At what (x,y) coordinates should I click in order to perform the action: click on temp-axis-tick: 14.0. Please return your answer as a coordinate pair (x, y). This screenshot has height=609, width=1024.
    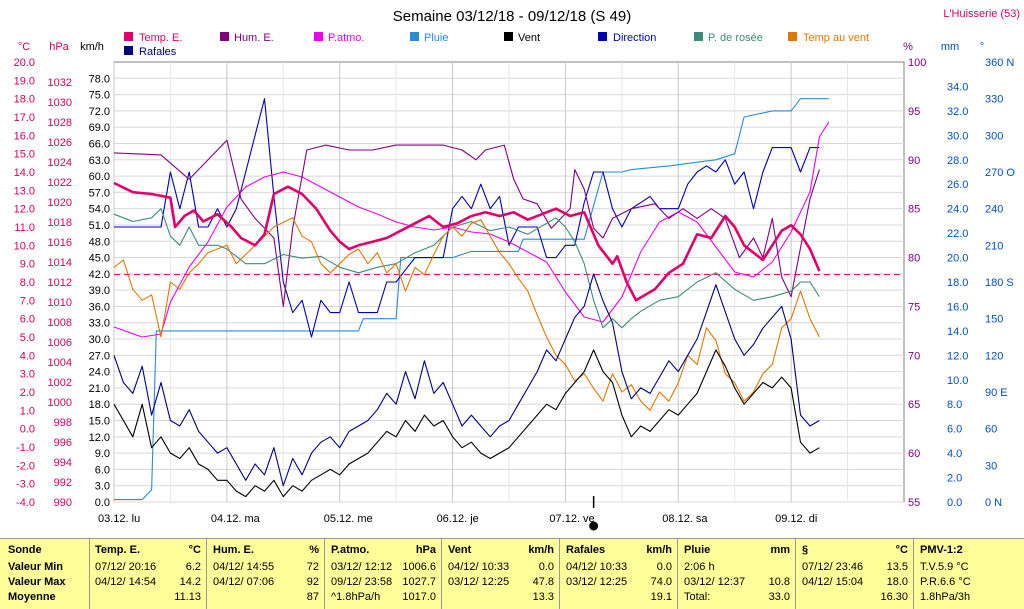
    Looking at the image, I should click on (24, 173).